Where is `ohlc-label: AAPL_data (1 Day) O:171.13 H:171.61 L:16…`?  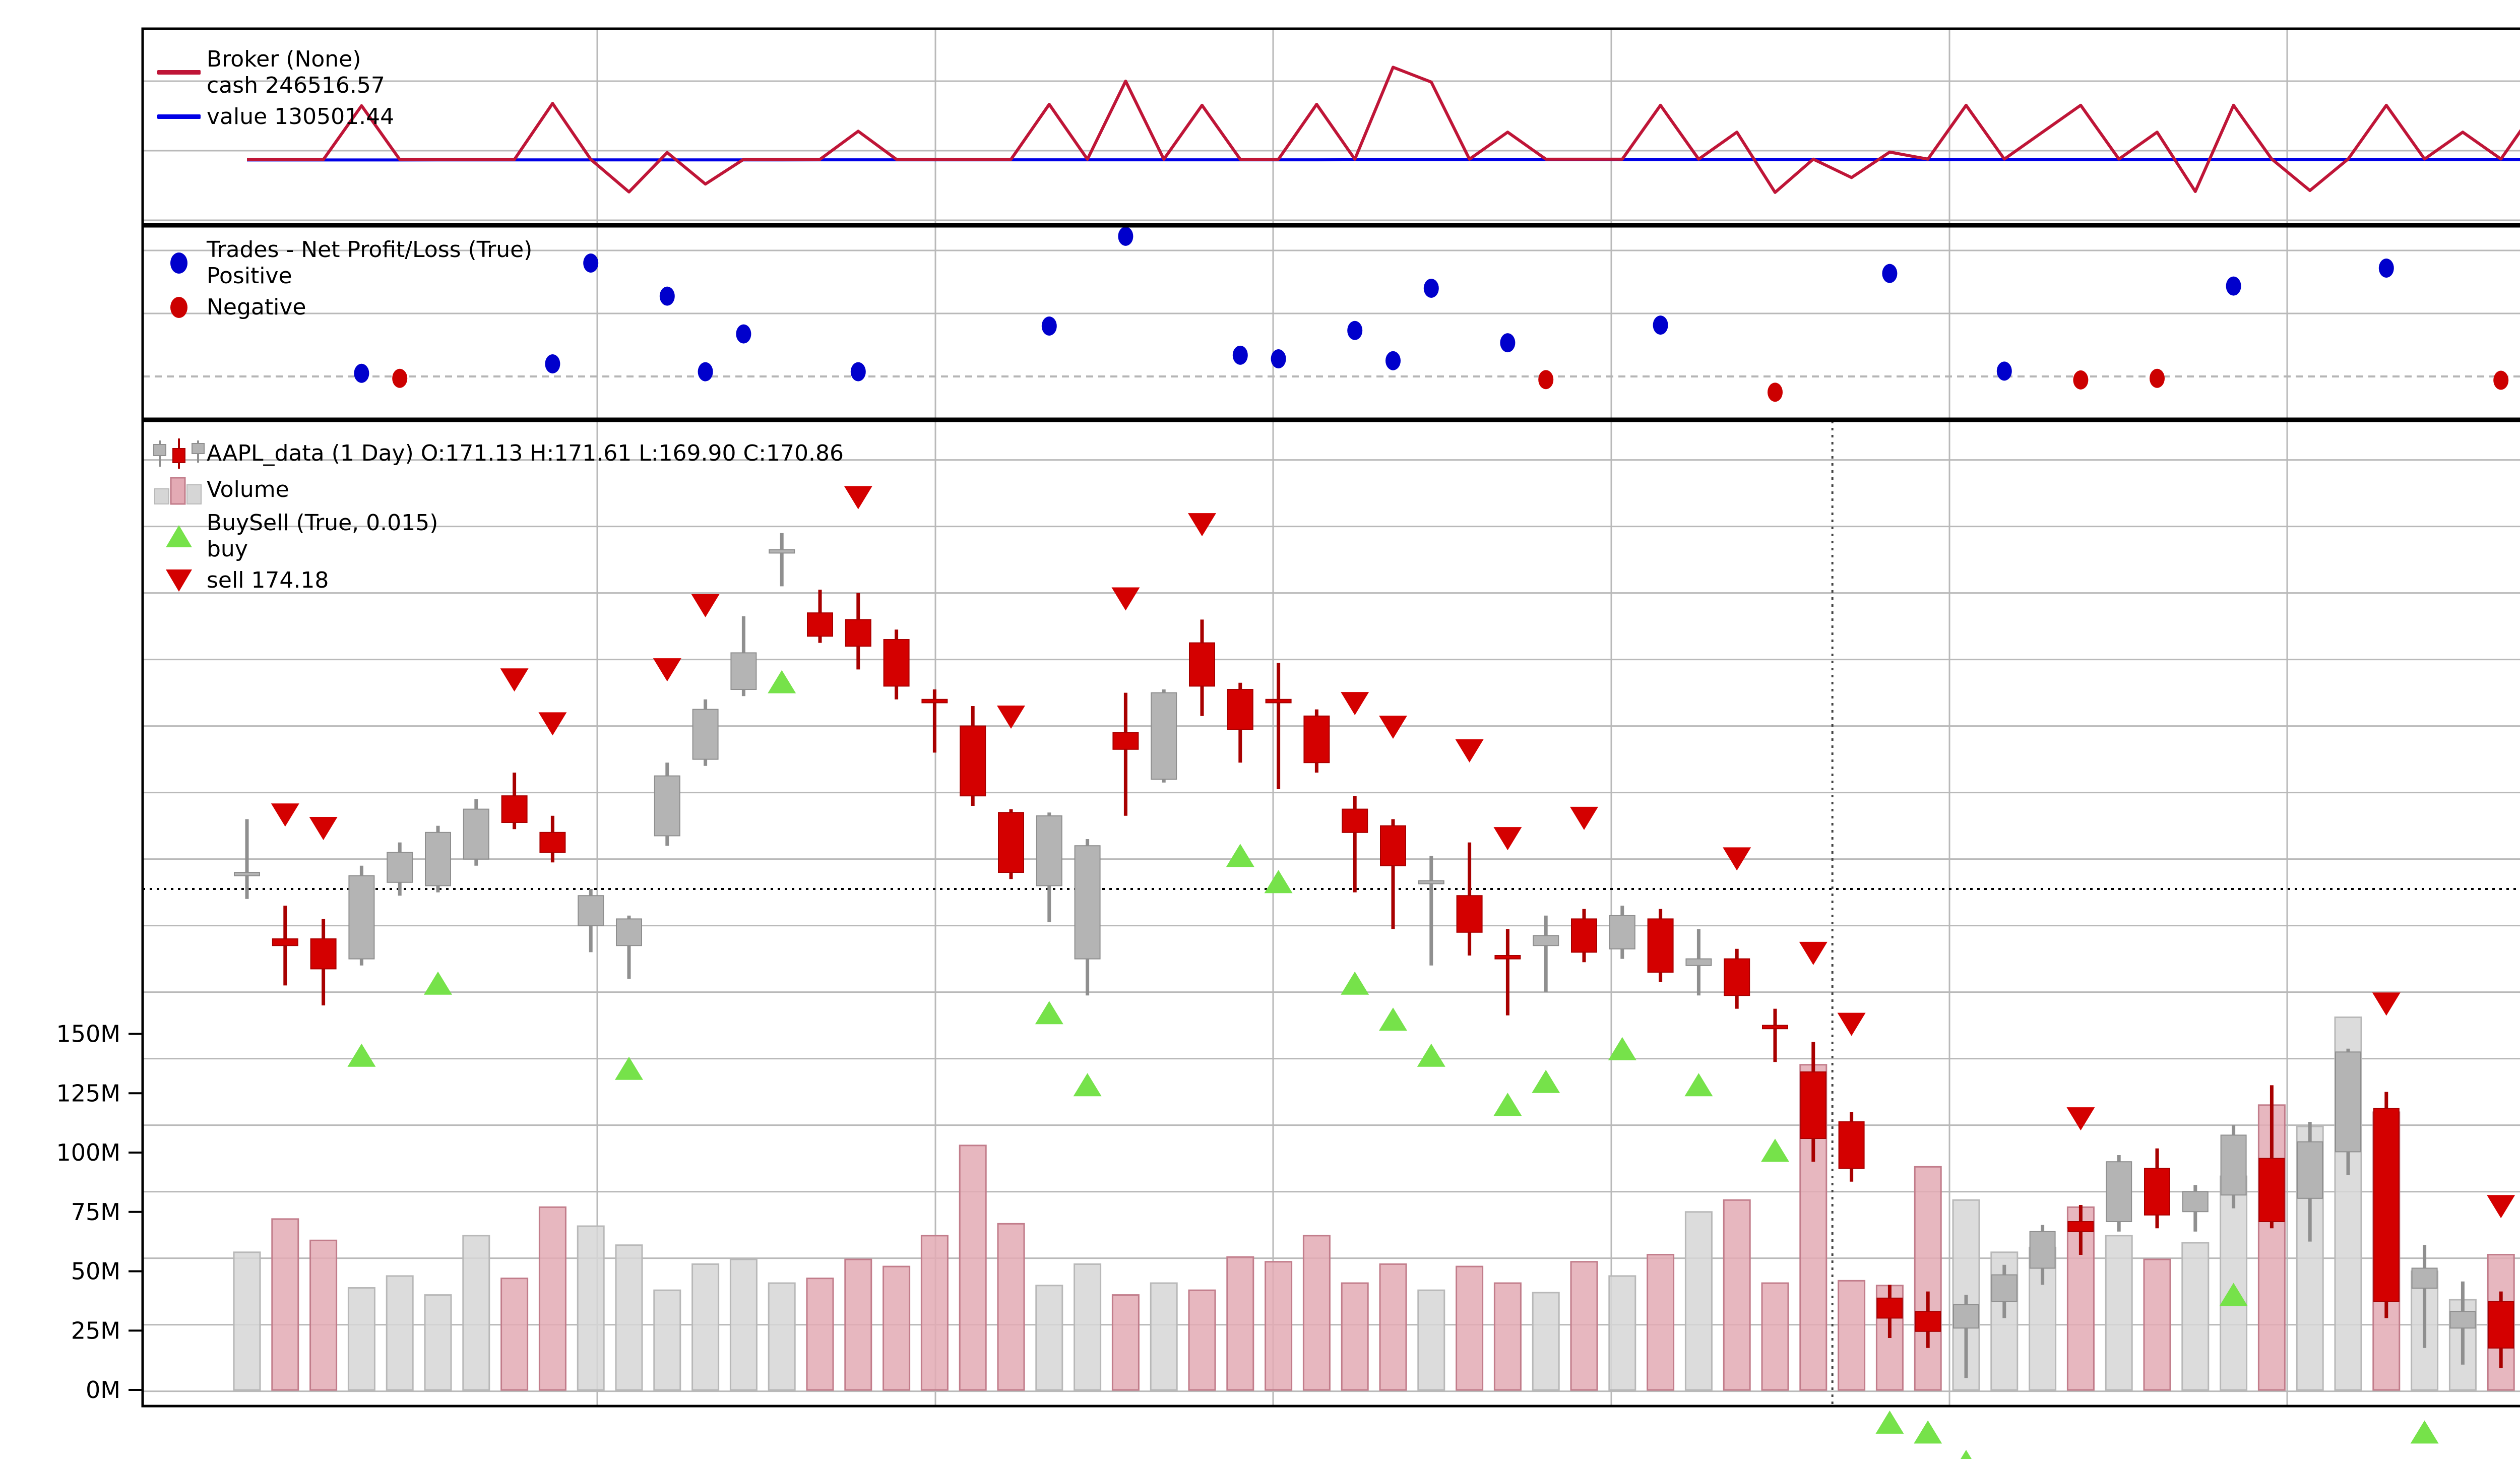 ohlc-label: AAPL_data (1 Day) O:171.13 H:171.61 L:16… is located at coordinates (525, 453).